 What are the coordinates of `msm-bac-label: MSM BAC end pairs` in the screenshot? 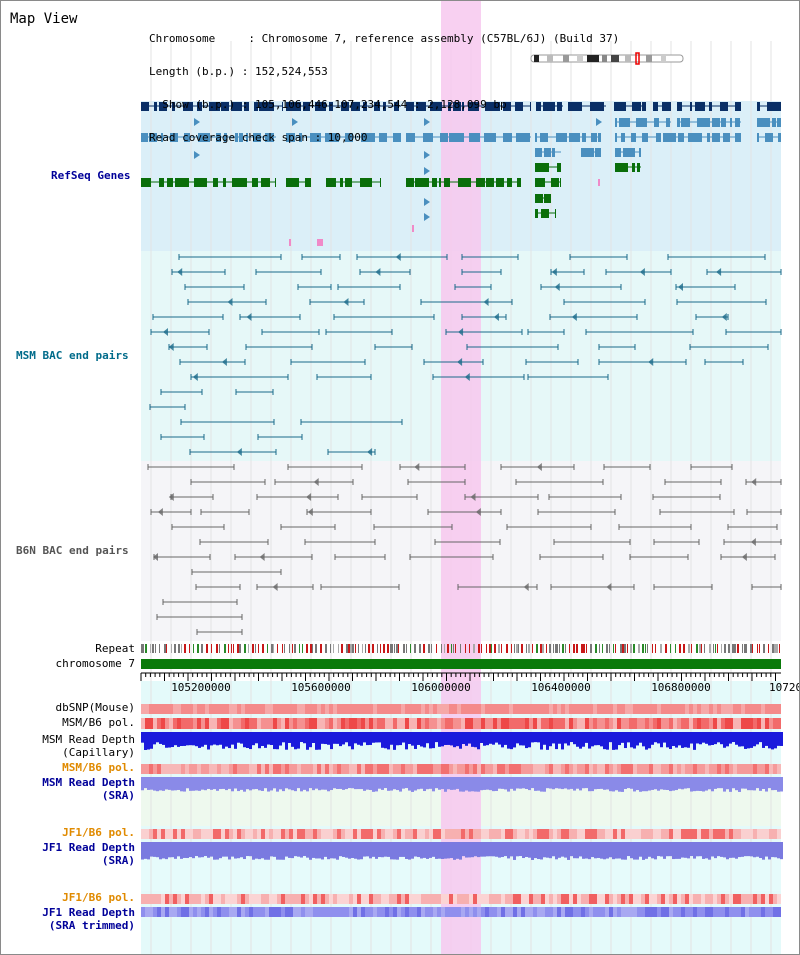 It's located at (72, 355).